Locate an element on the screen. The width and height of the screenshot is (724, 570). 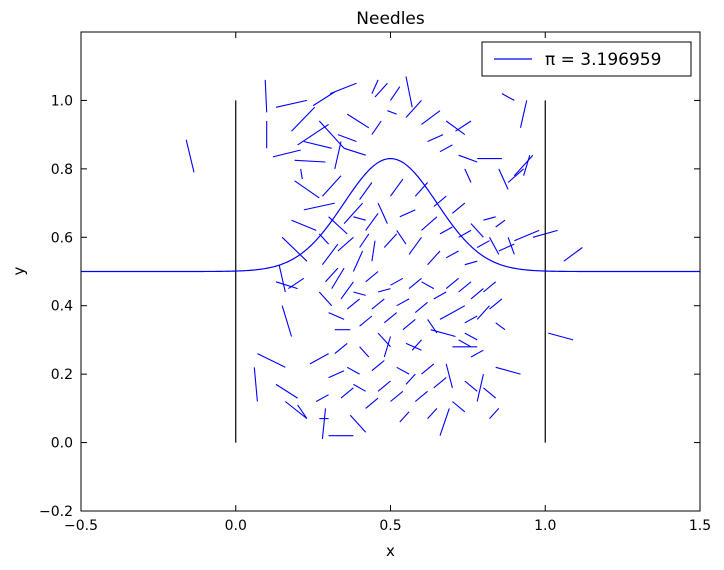
x-tick-label: 1.5 is located at coordinates (700, 526).